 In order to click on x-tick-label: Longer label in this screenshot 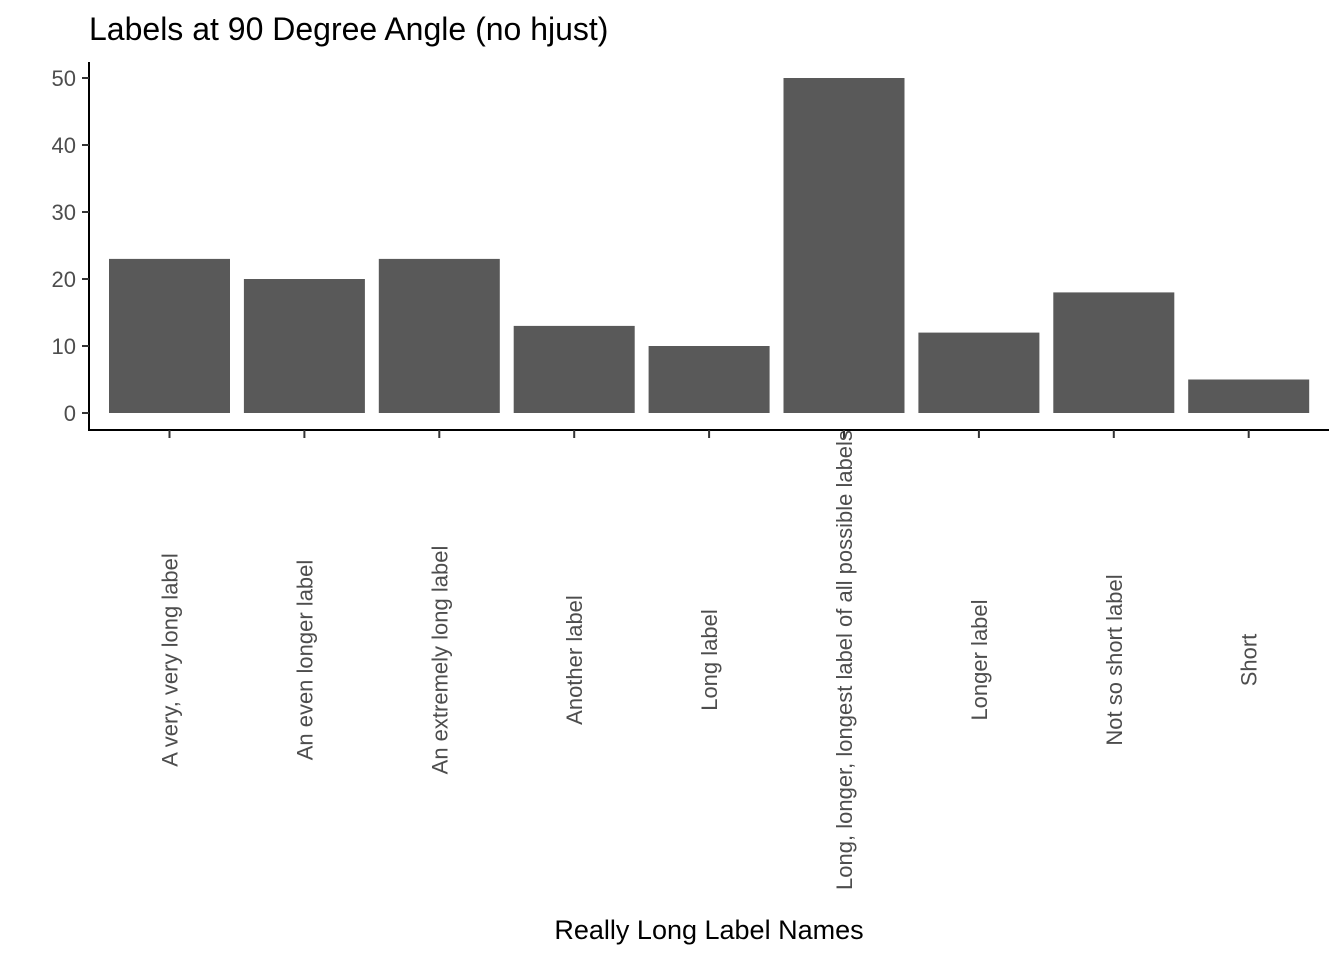, I will do `click(979, 659)`.